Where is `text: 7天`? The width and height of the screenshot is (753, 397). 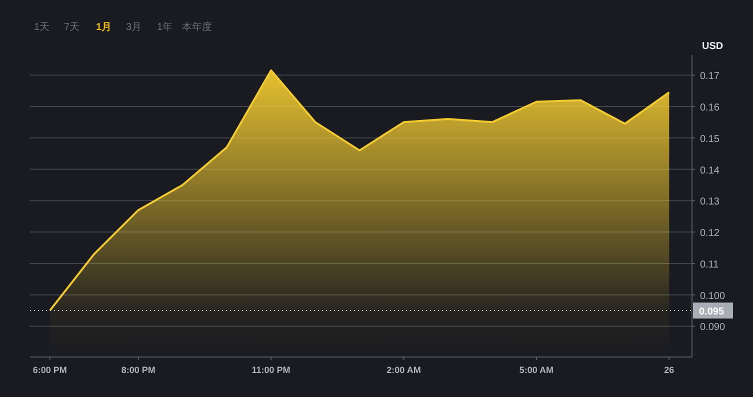 text: 7天 is located at coordinates (72, 27).